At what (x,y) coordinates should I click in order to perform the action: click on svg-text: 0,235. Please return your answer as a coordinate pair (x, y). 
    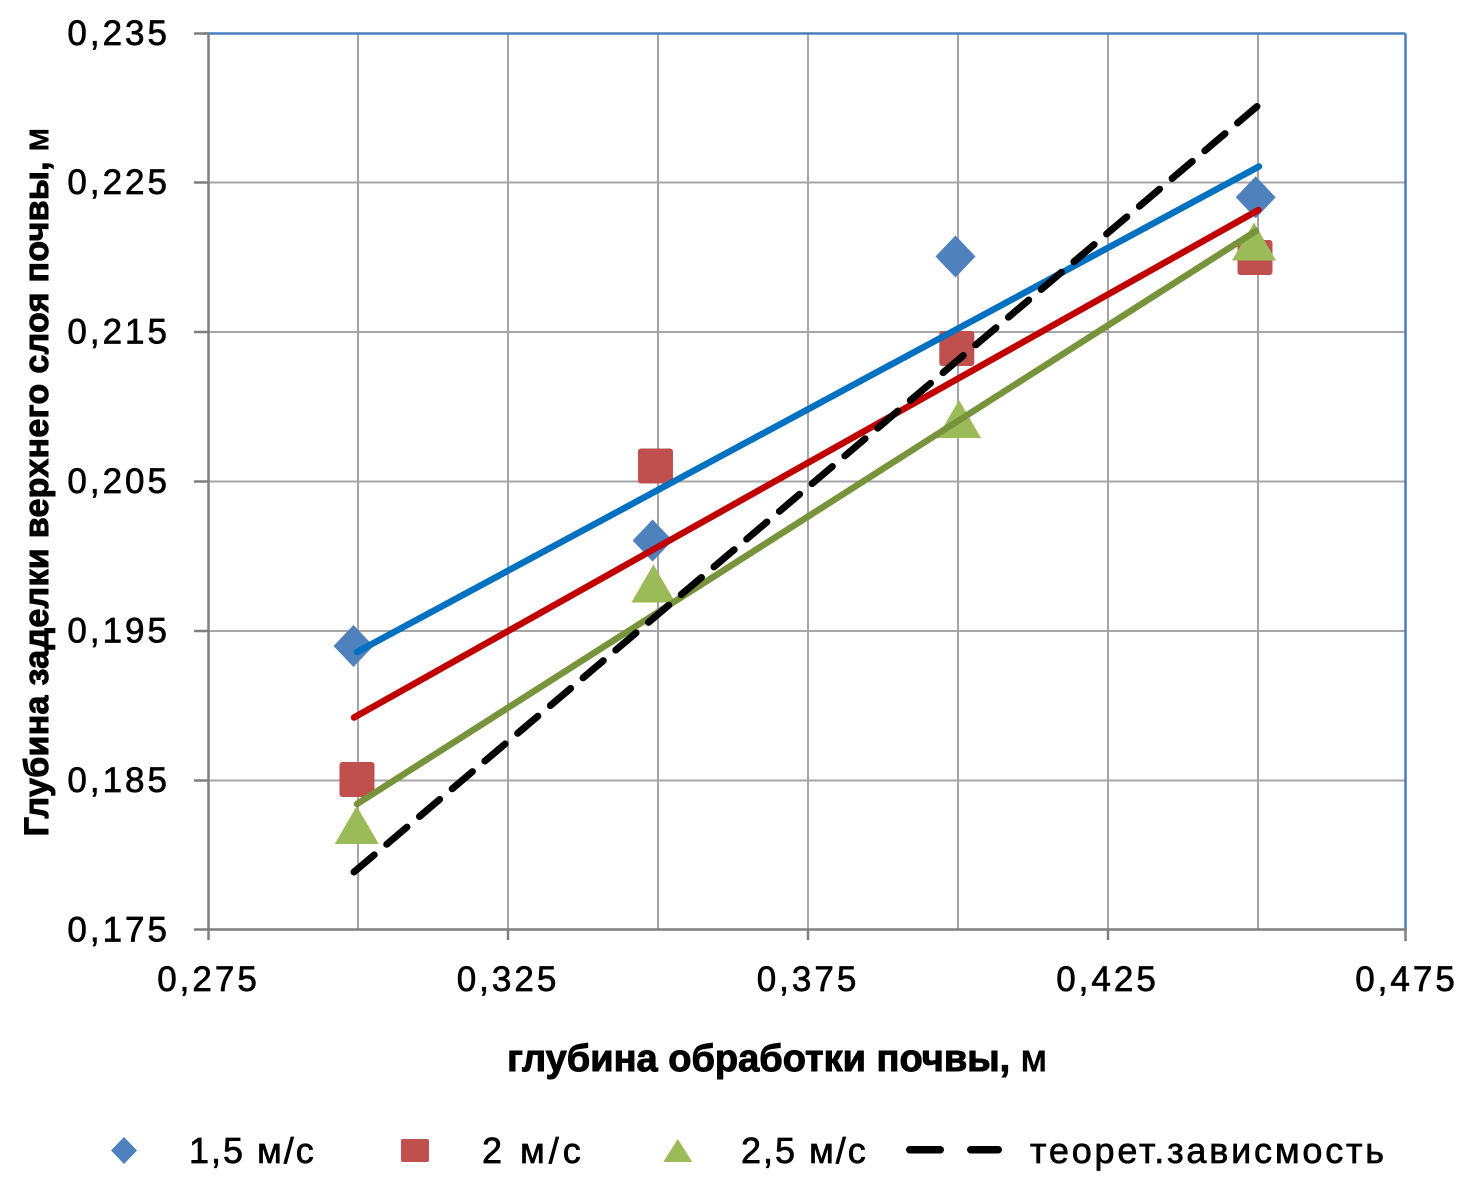
    Looking at the image, I should click on (118, 33).